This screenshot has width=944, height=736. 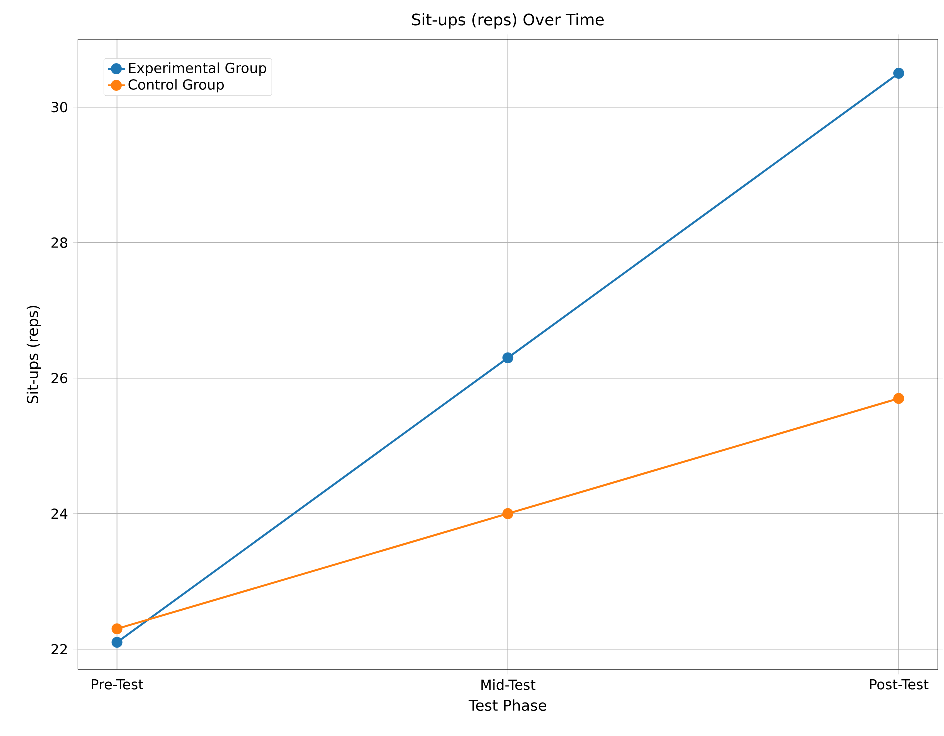 What do you see at coordinates (60, 107) in the screenshot?
I see `y-tick-label: 30` at bounding box center [60, 107].